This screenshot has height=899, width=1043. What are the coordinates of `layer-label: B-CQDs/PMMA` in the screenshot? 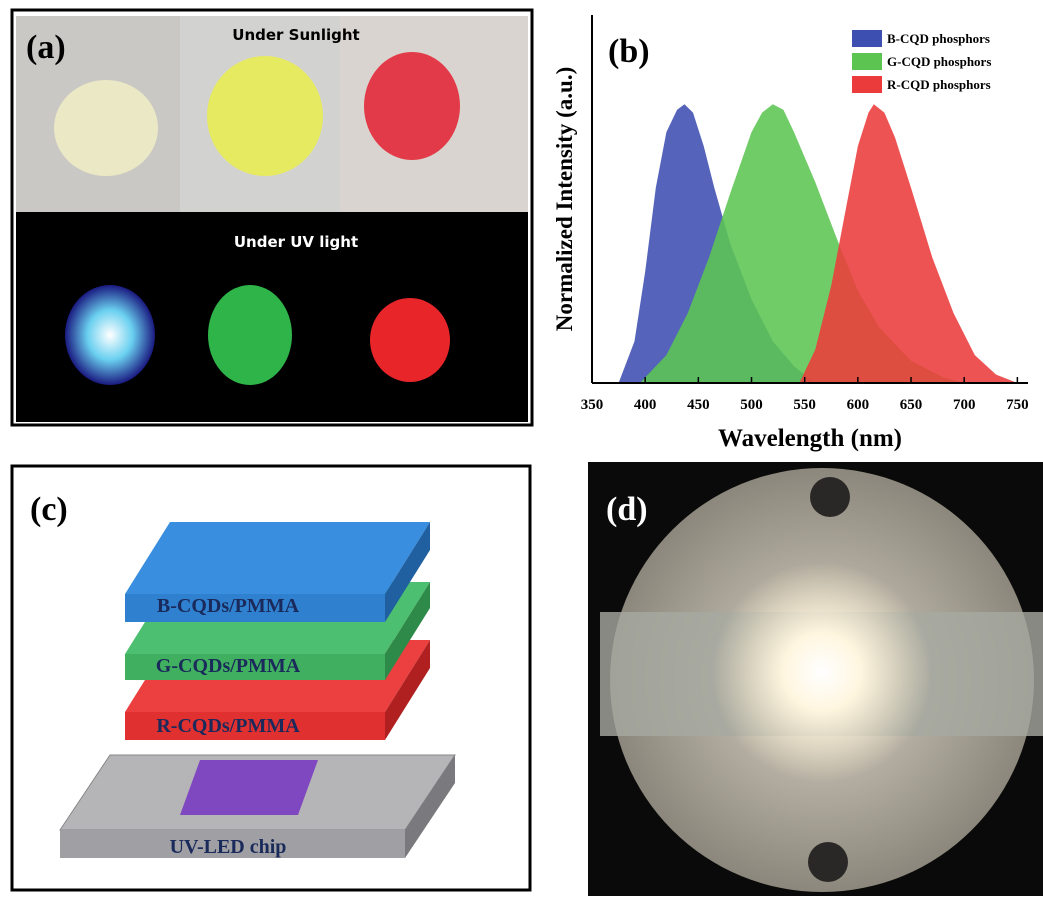 It's located at (228, 606).